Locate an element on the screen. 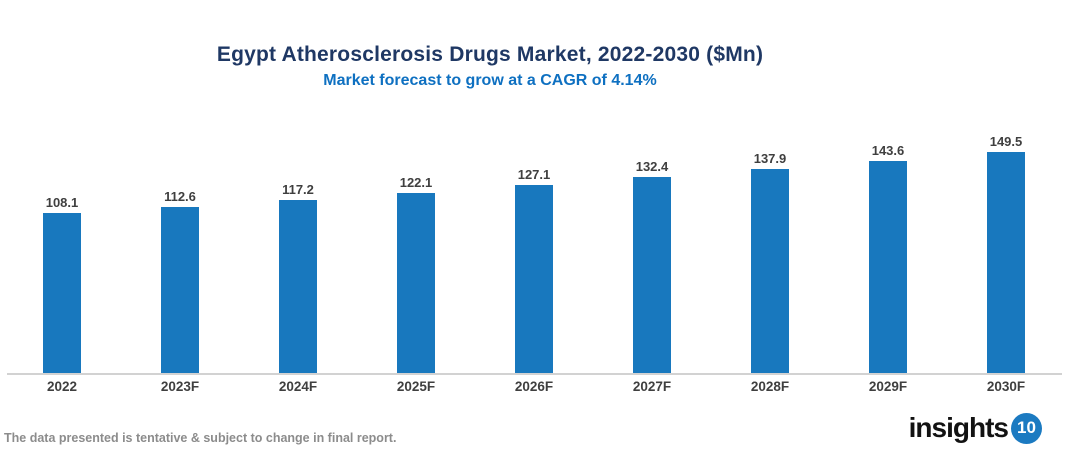  bar-group: 127.1 is located at coordinates (534, 270).